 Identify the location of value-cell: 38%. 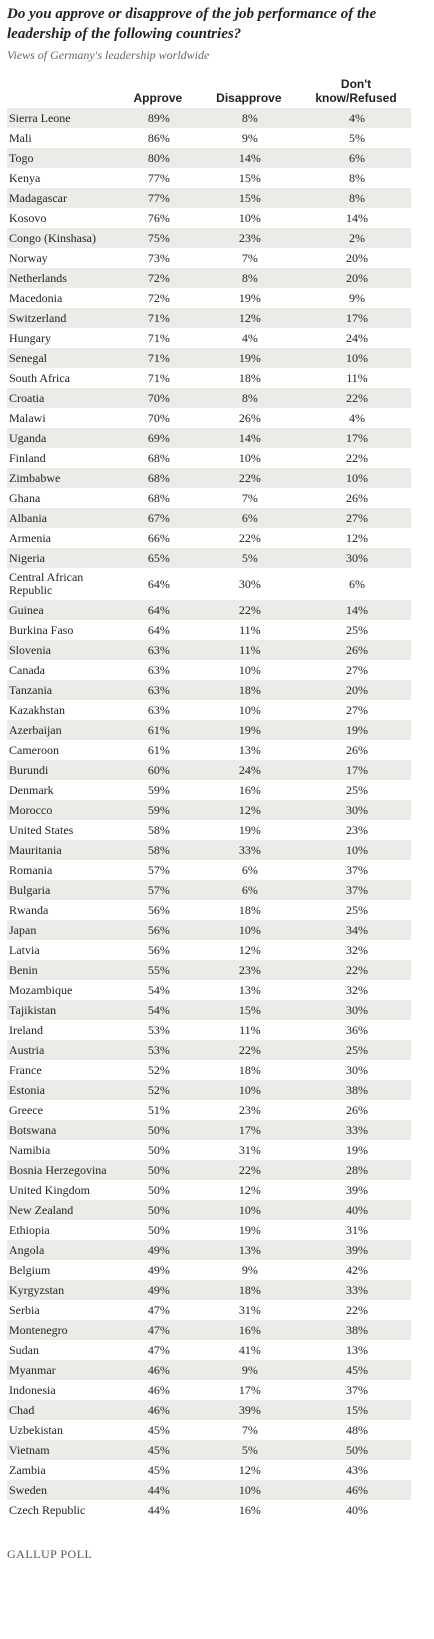
(356, 1330).